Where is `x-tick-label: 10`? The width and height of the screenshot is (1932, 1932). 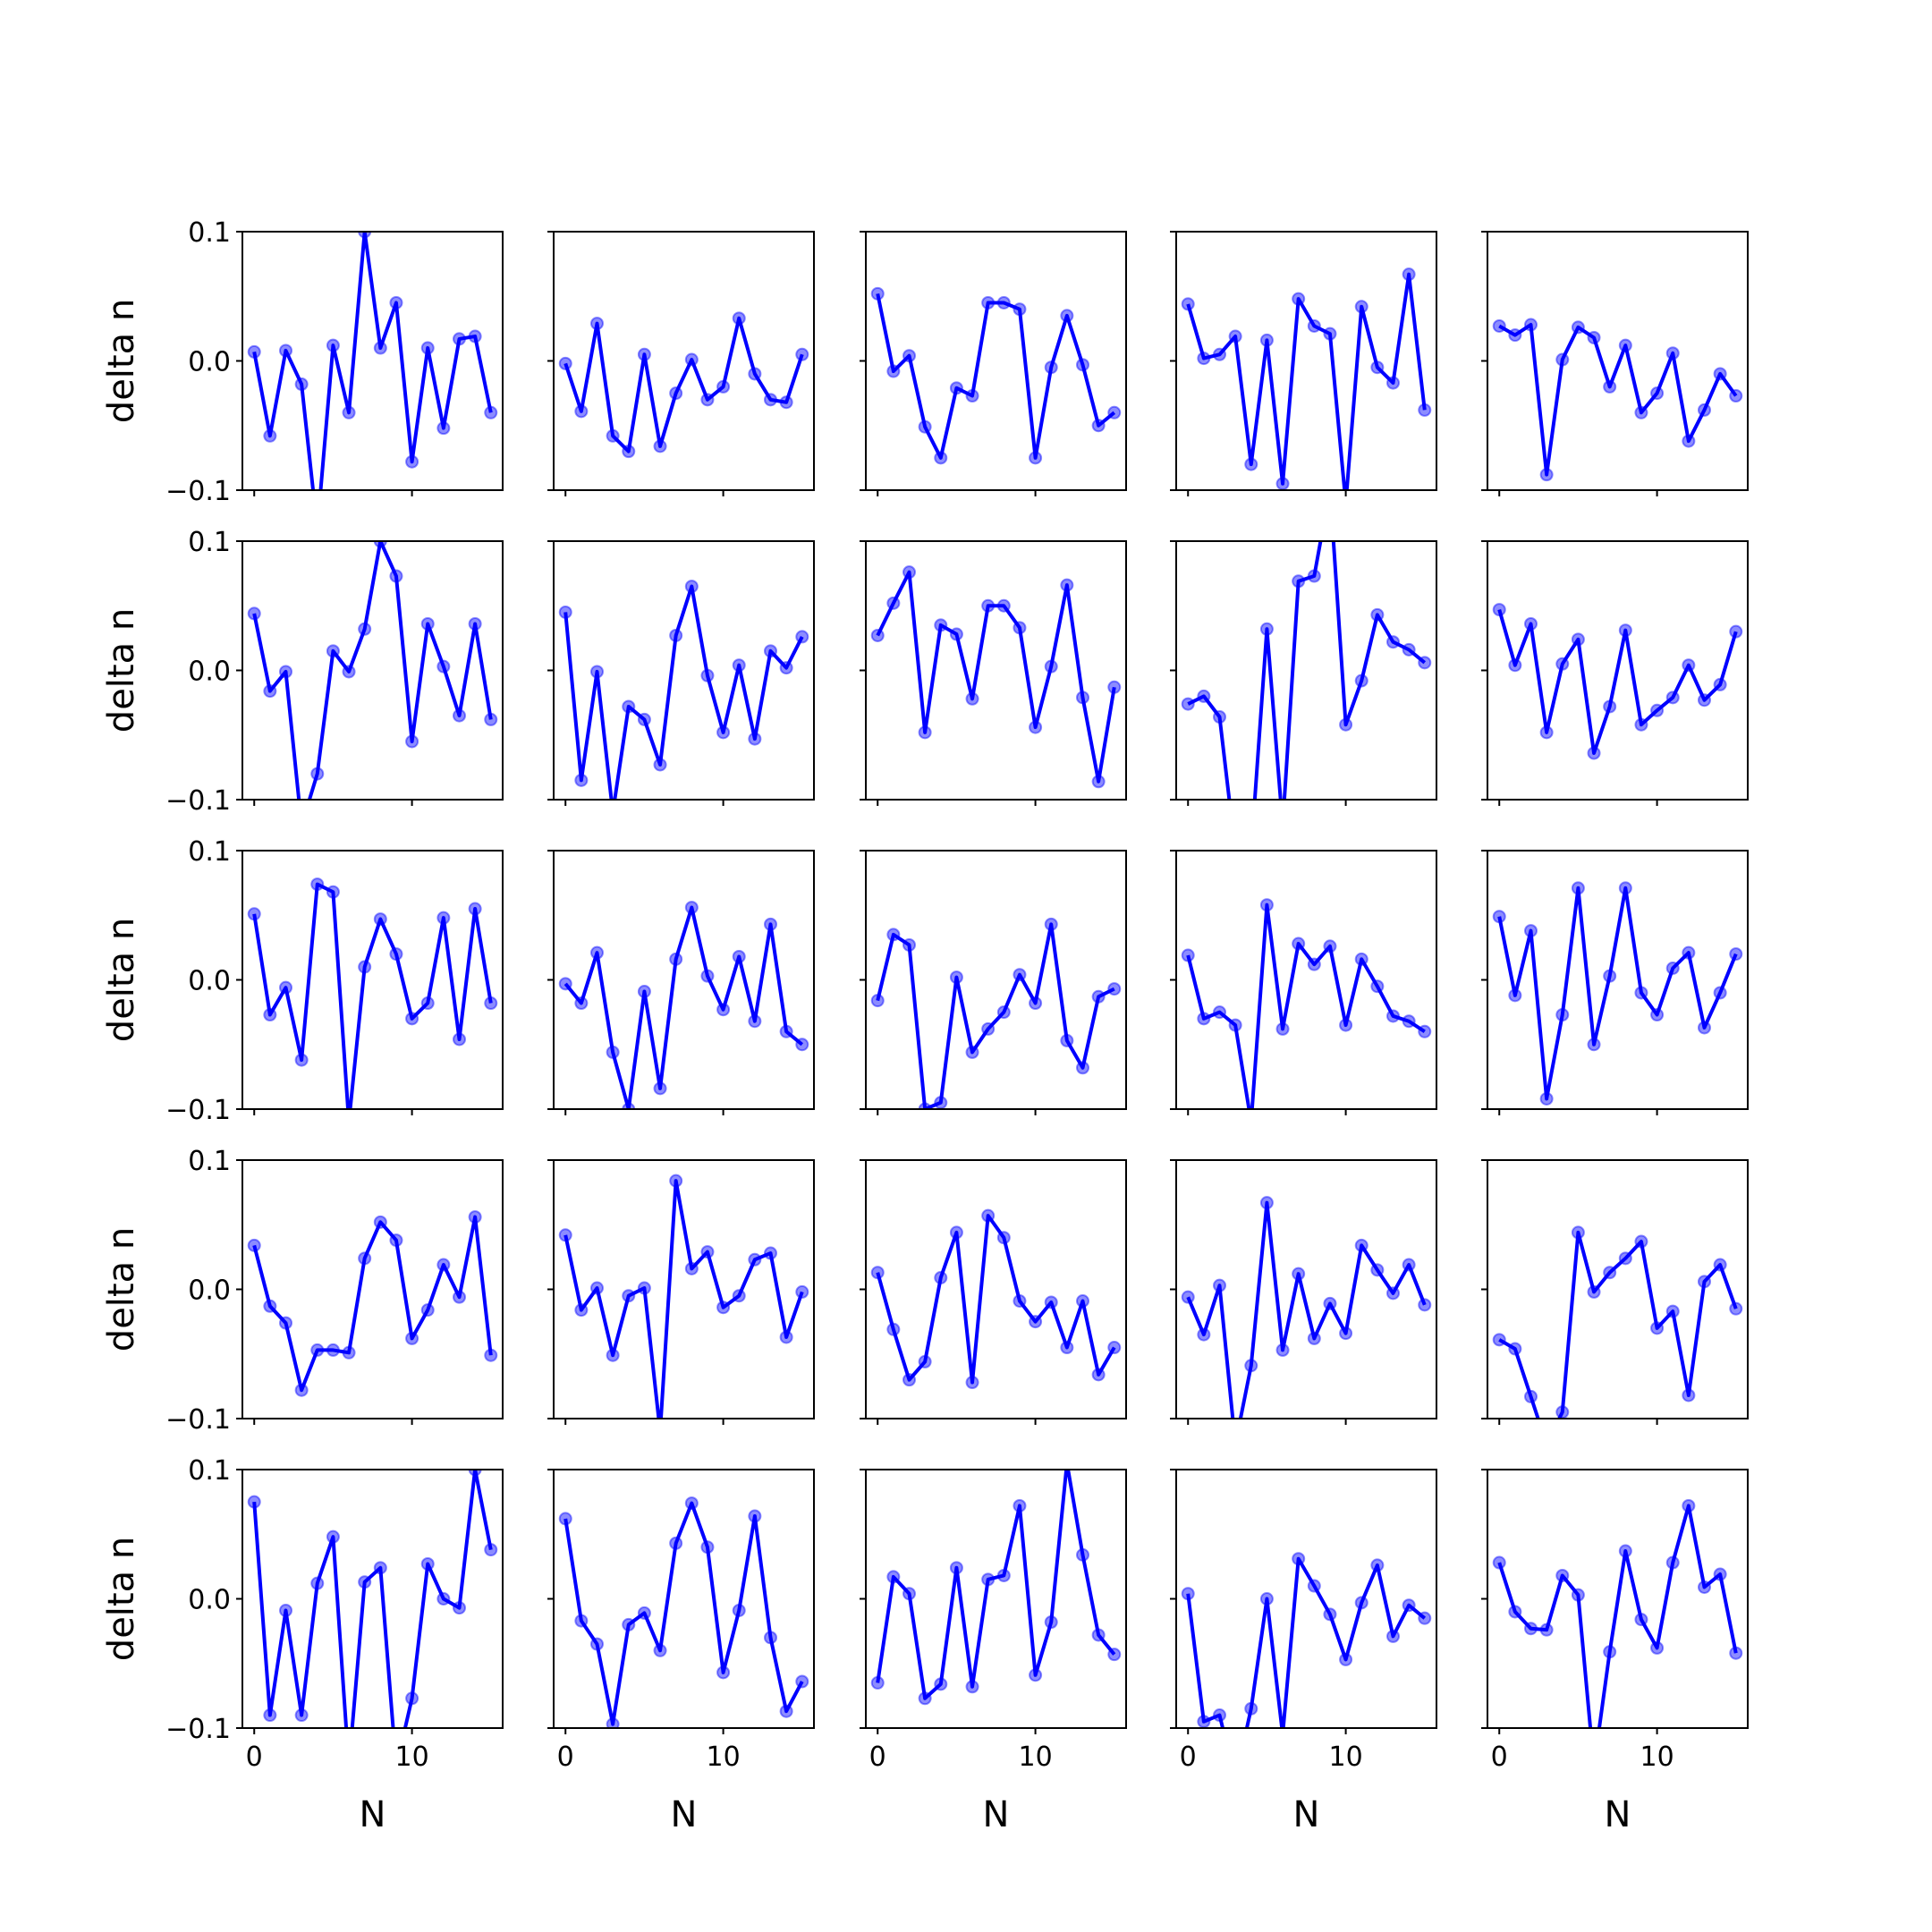
x-tick-label: 10 is located at coordinates (1345, 1757).